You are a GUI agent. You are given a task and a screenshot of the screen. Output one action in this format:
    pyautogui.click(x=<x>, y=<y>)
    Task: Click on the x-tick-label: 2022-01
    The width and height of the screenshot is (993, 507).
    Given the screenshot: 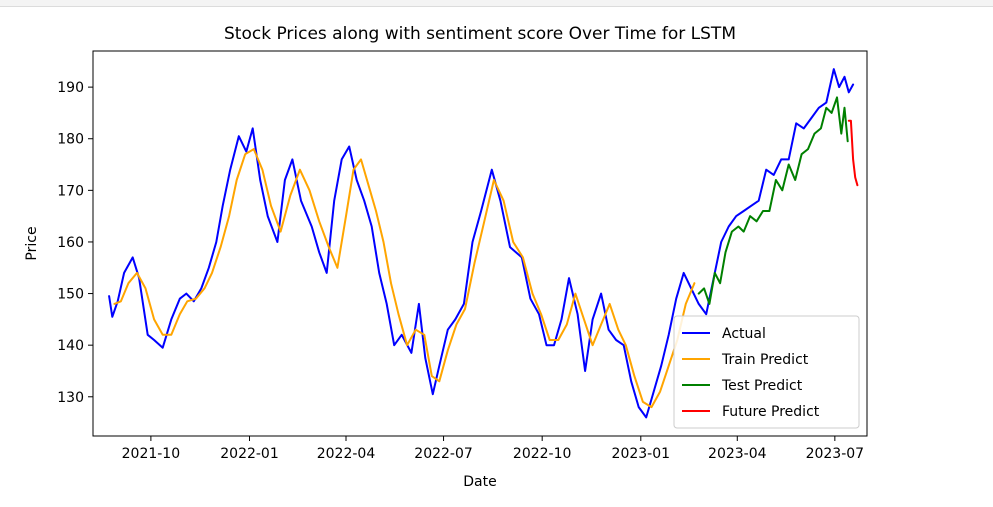 What is the action you would take?
    pyautogui.click(x=249, y=454)
    